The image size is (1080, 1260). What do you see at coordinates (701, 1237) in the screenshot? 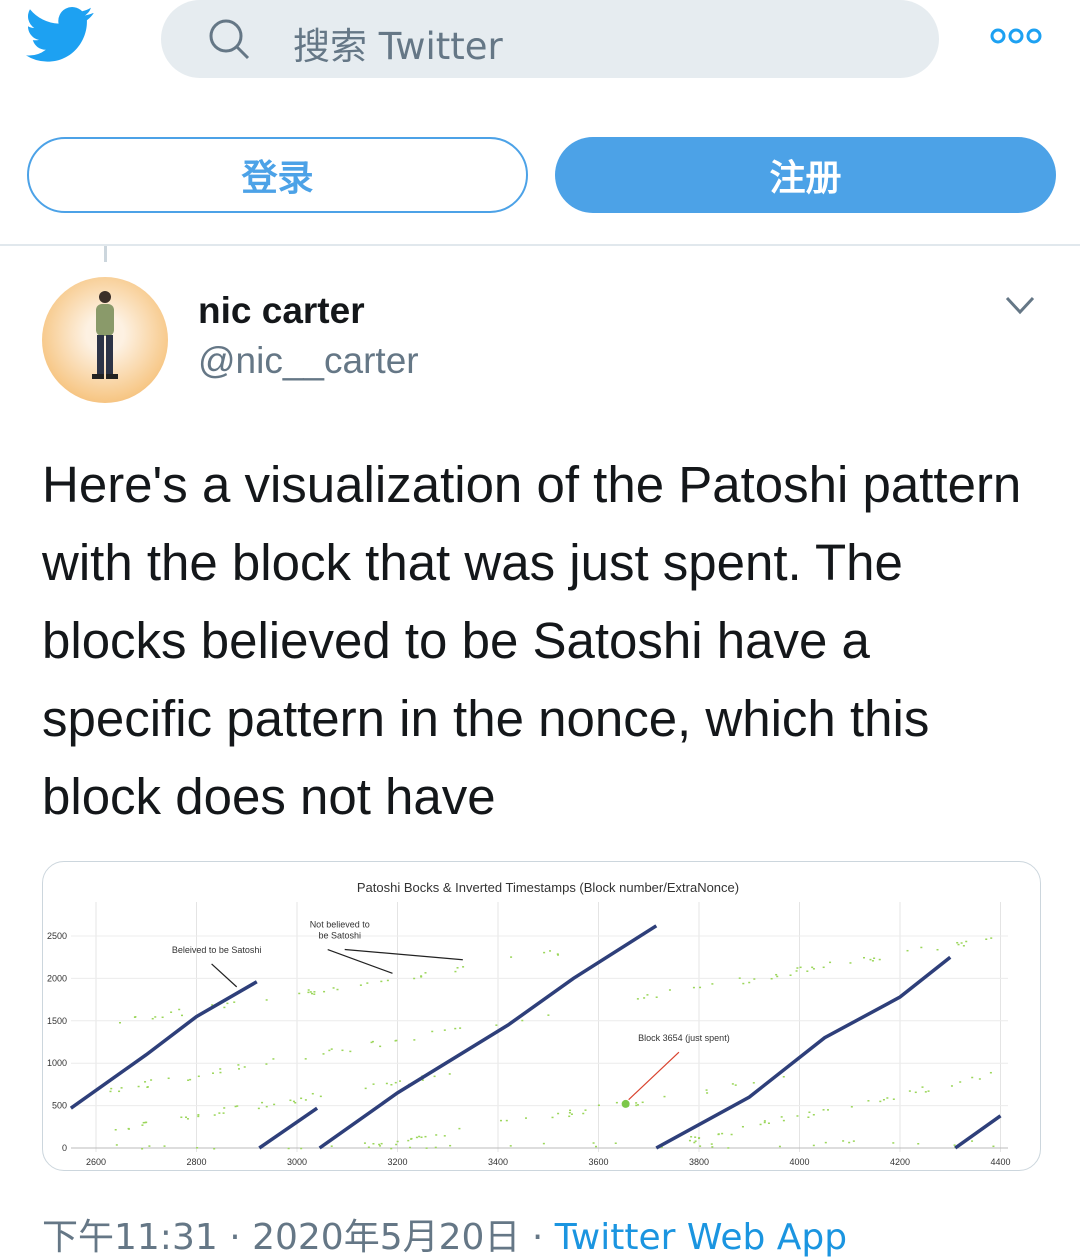
I see `tweet-source-link: Twitter Web App` at bounding box center [701, 1237].